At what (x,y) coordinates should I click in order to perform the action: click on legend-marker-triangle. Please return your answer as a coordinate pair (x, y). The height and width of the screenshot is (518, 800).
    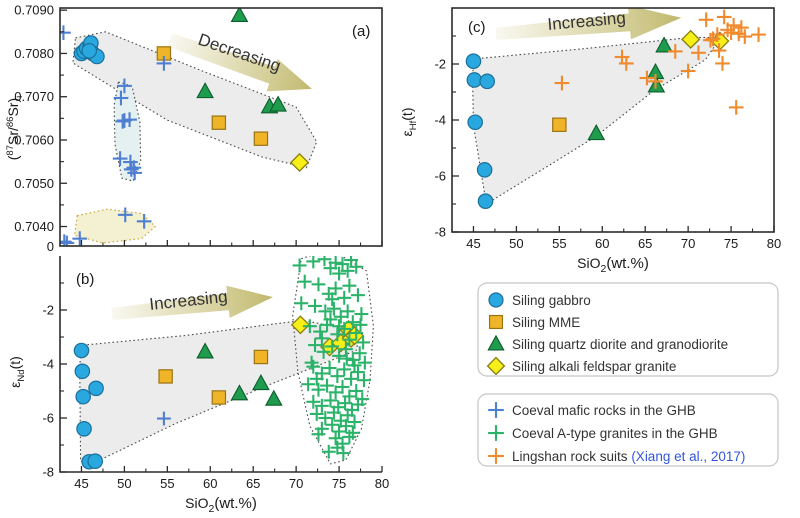
    Looking at the image, I should click on (496, 342).